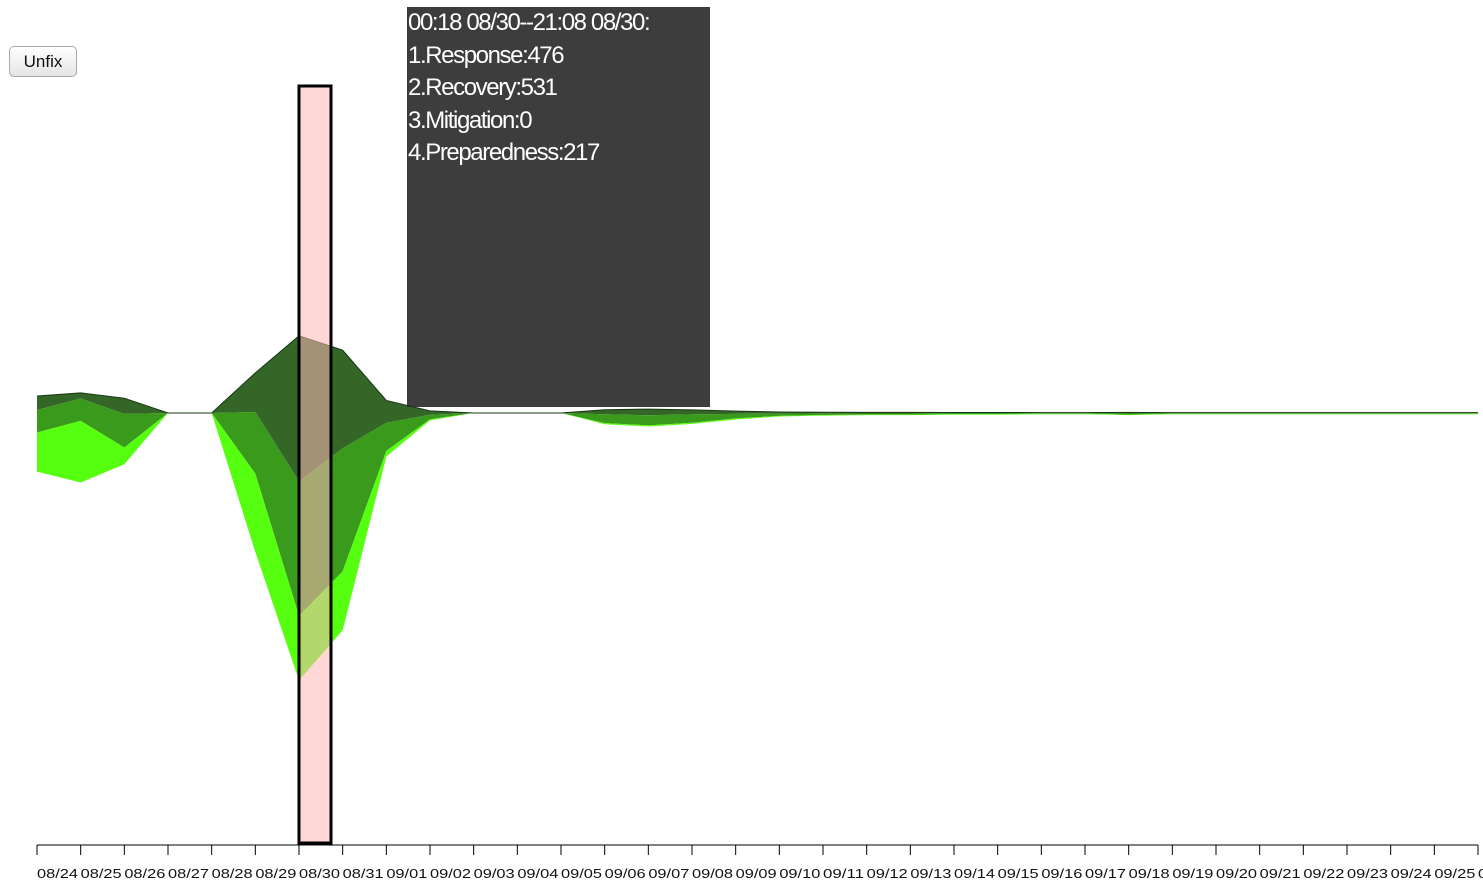 Image resolution: width=1483 pixels, height=884 pixels. I want to click on tooltip-line-preparedness: 4.Preparedness:217, so click(504, 152).